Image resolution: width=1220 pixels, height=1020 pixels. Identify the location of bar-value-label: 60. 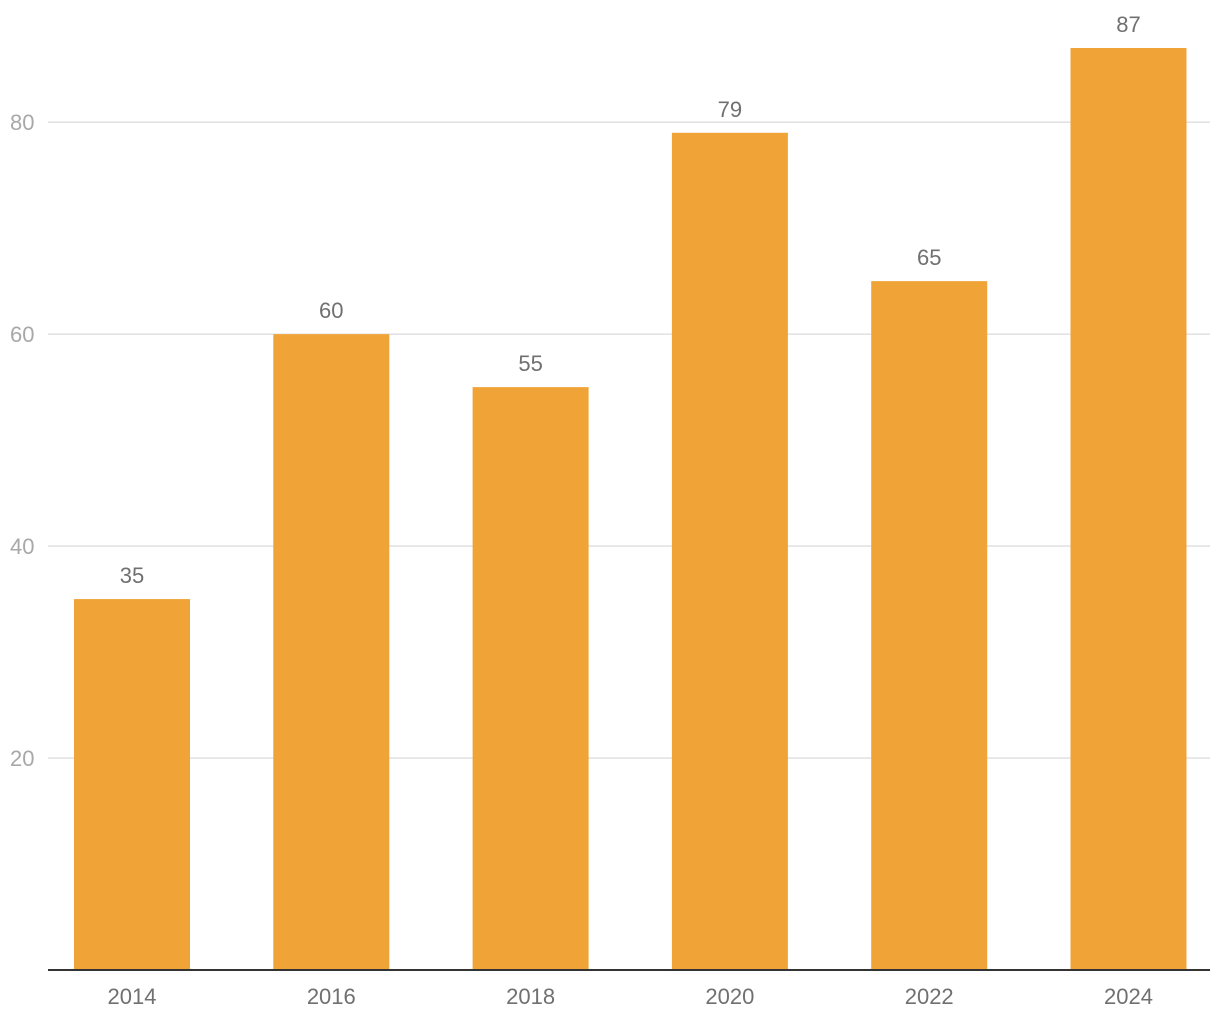
(331, 310).